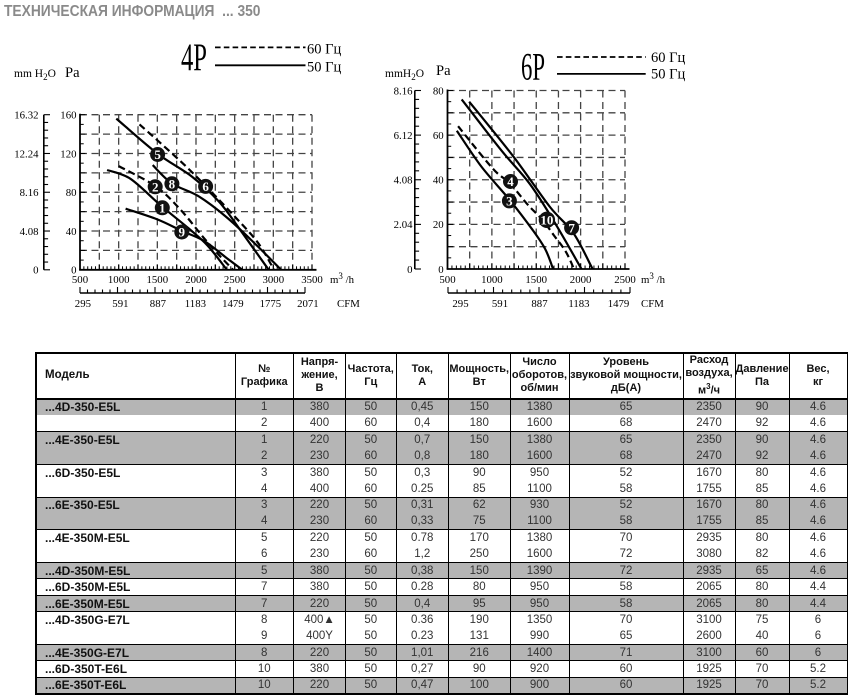 The image size is (848, 700). I want to click on svg-text: 9, so click(182, 232).